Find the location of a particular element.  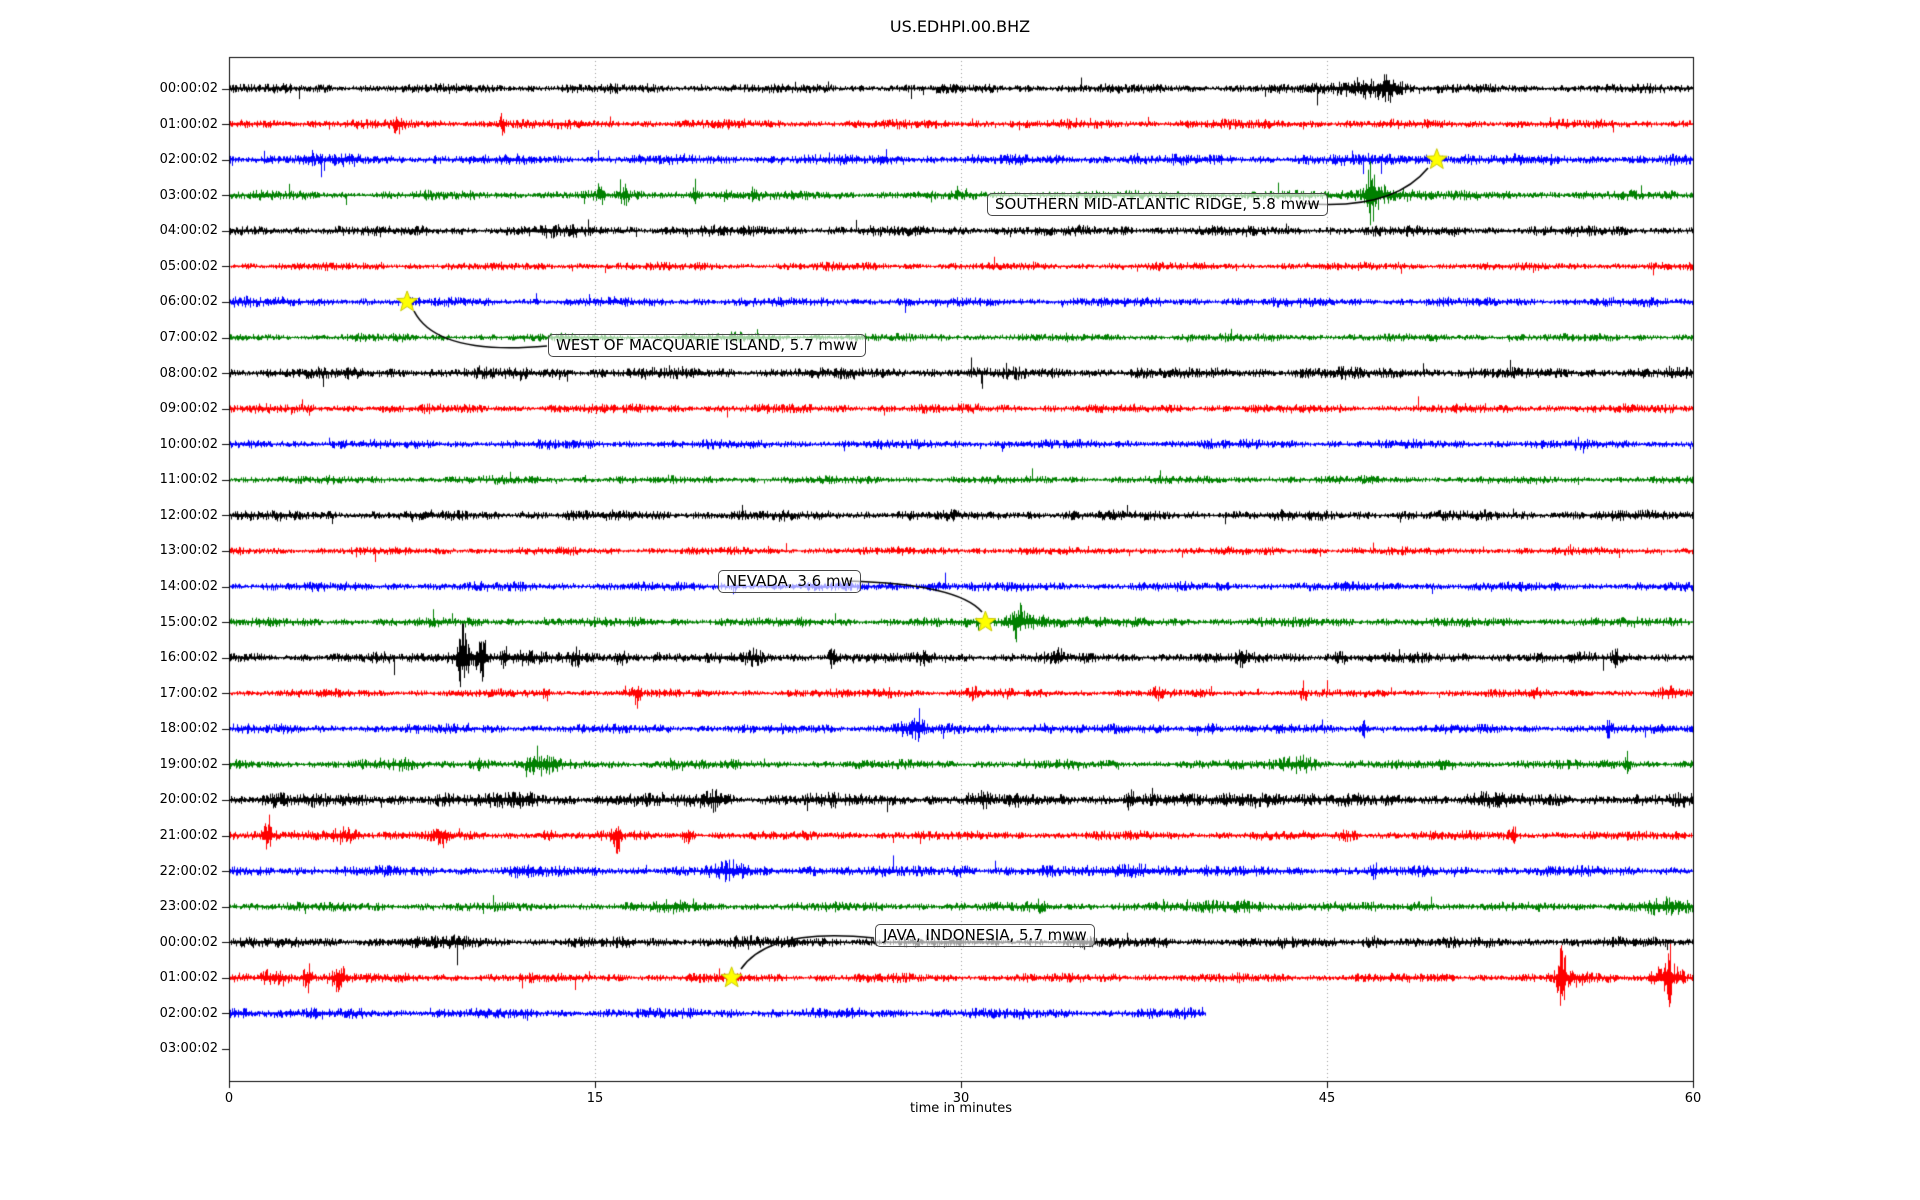

y-tick-label: 09:00:02 is located at coordinates (188, 409).